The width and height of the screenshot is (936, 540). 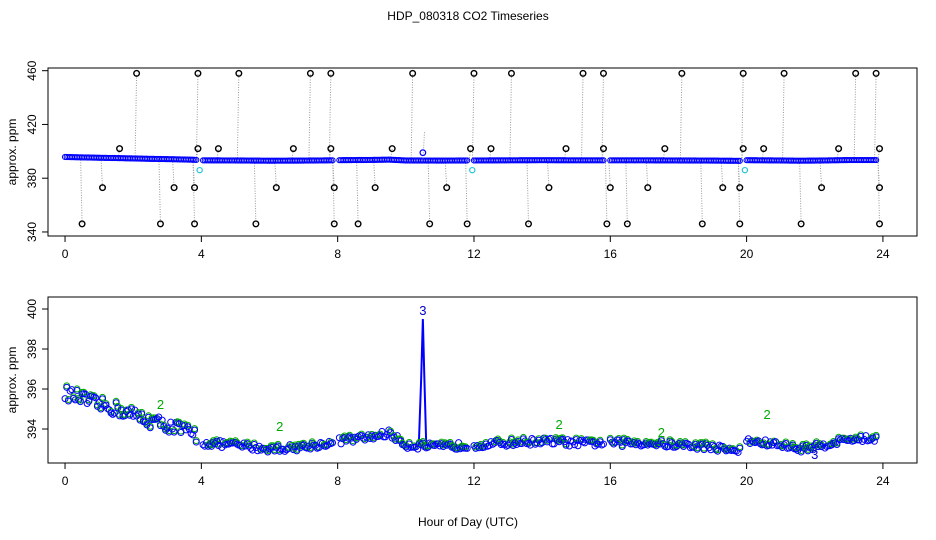 What do you see at coordinates (611, 254) in the screenshot?
I see `x-tick-label-0-4: 16` at bounding box center [611, 254].